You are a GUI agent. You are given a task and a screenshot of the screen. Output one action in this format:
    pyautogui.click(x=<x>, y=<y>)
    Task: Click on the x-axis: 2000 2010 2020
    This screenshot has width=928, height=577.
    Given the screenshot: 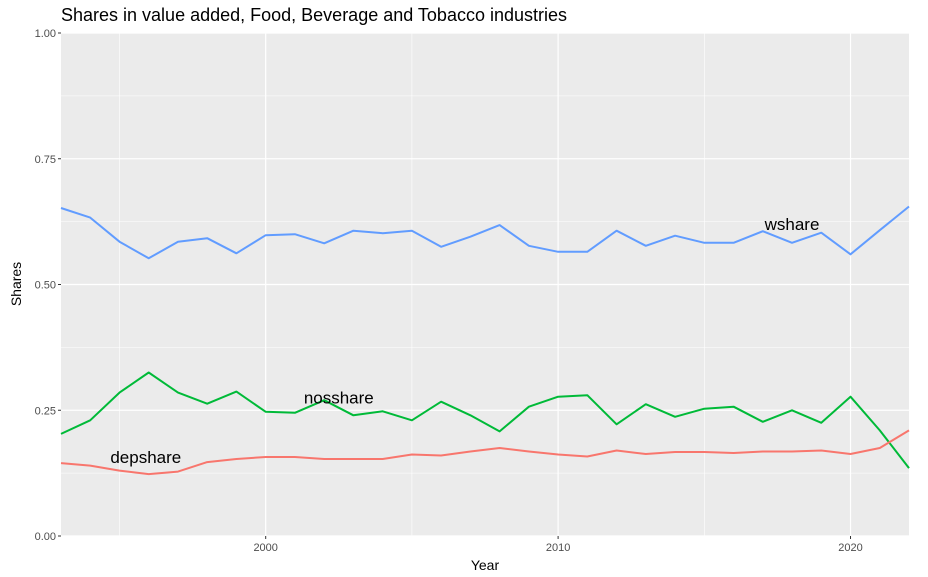 What is the action you would take?
    pyautogui.click(x=558, y=545)
    